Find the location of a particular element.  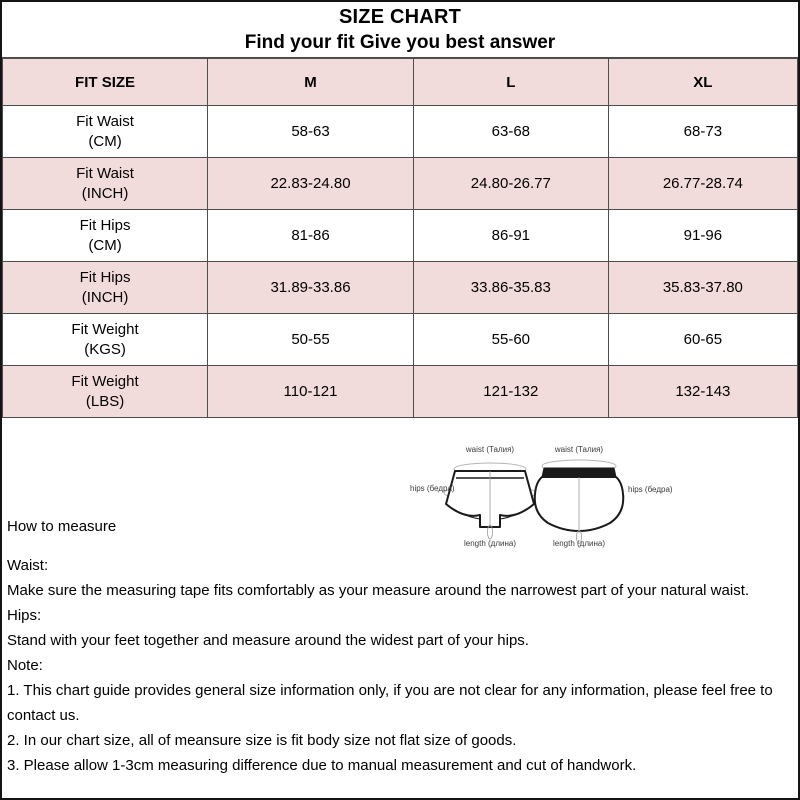

front-hips-label: hips (бедра) is located at coordinates (432, 488).